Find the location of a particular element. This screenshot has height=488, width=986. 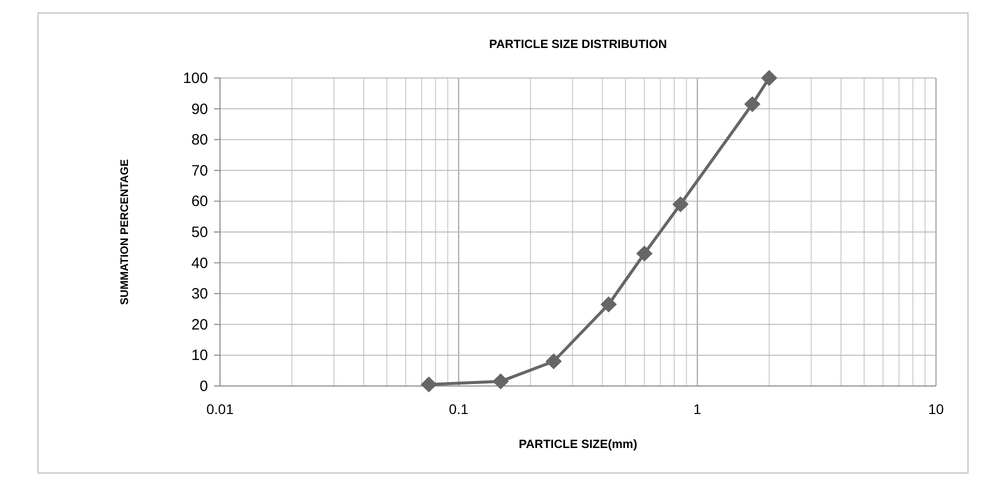

y-tick-label: 0 is located at coordinates (204, 386).